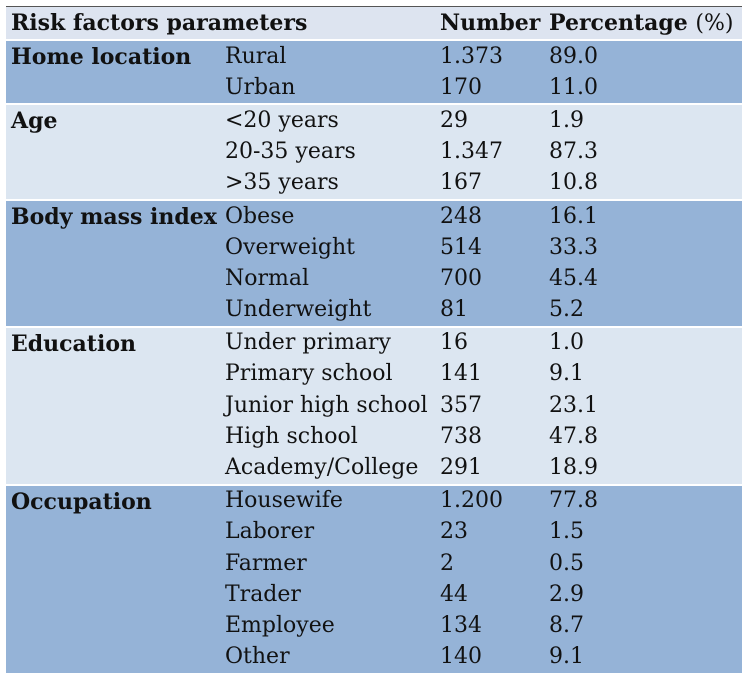 The image size is (746, 673). I want to click on row-number-cell: 140, so click(461, 657).